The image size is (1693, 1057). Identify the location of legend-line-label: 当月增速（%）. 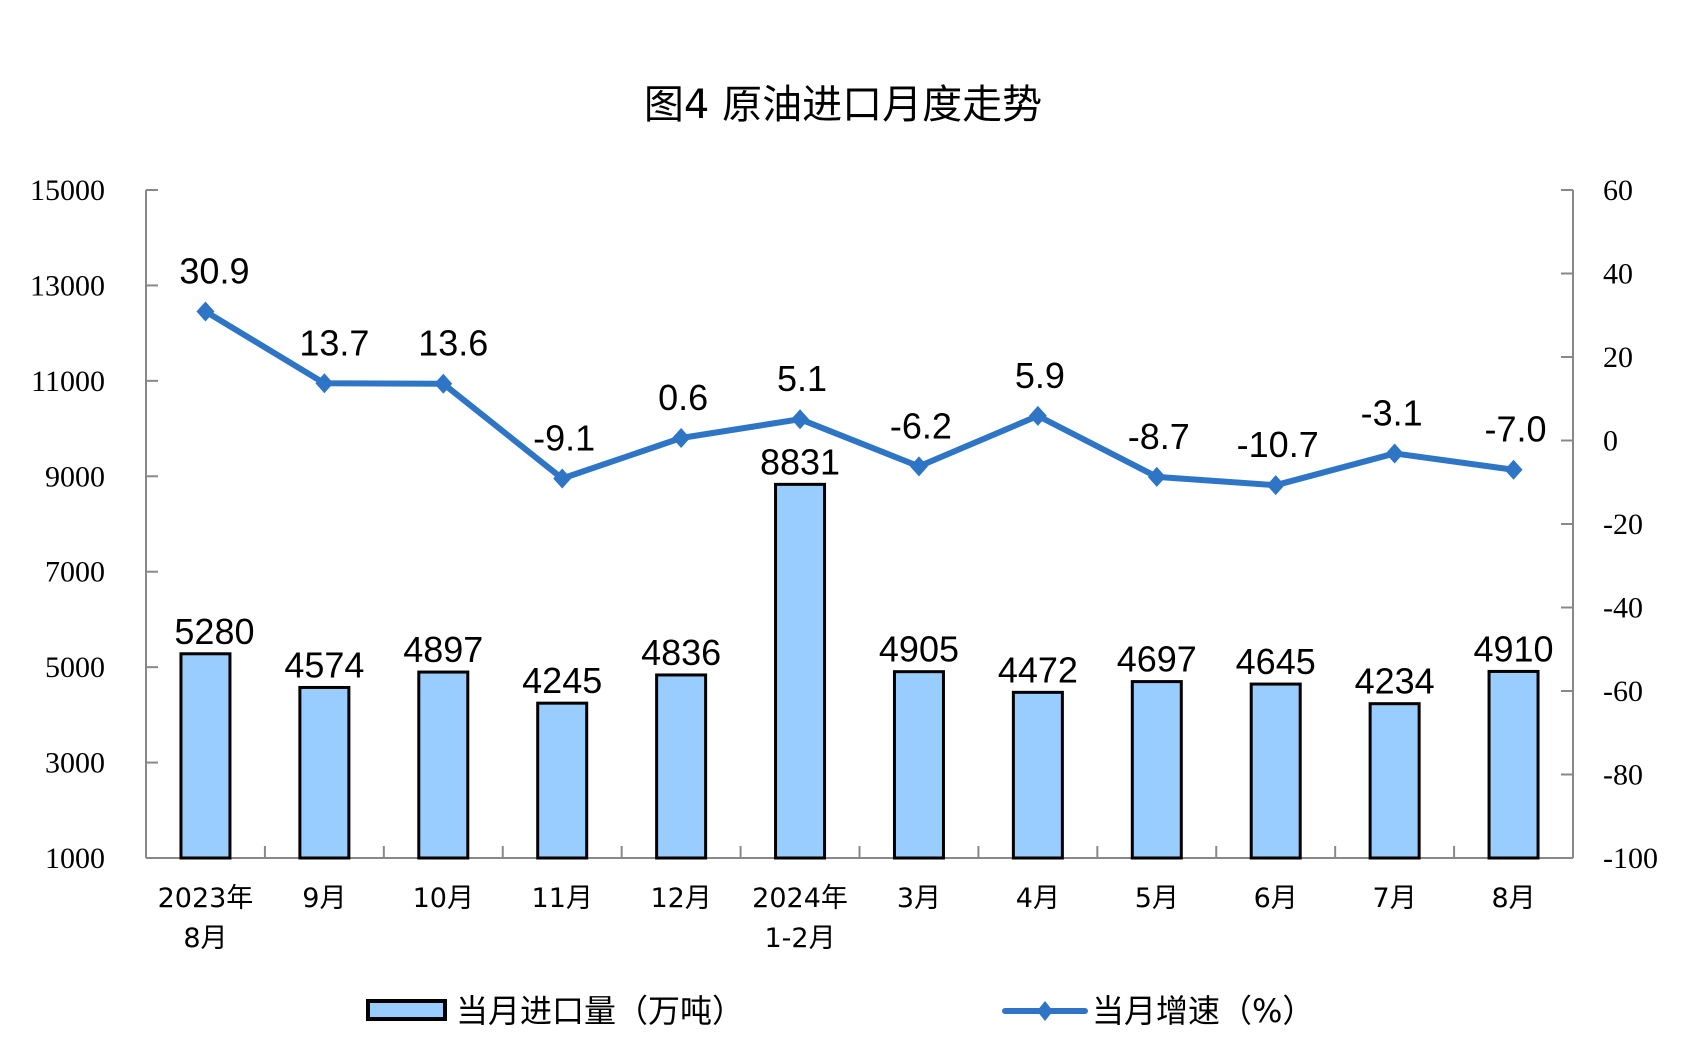
(1203, 1011).